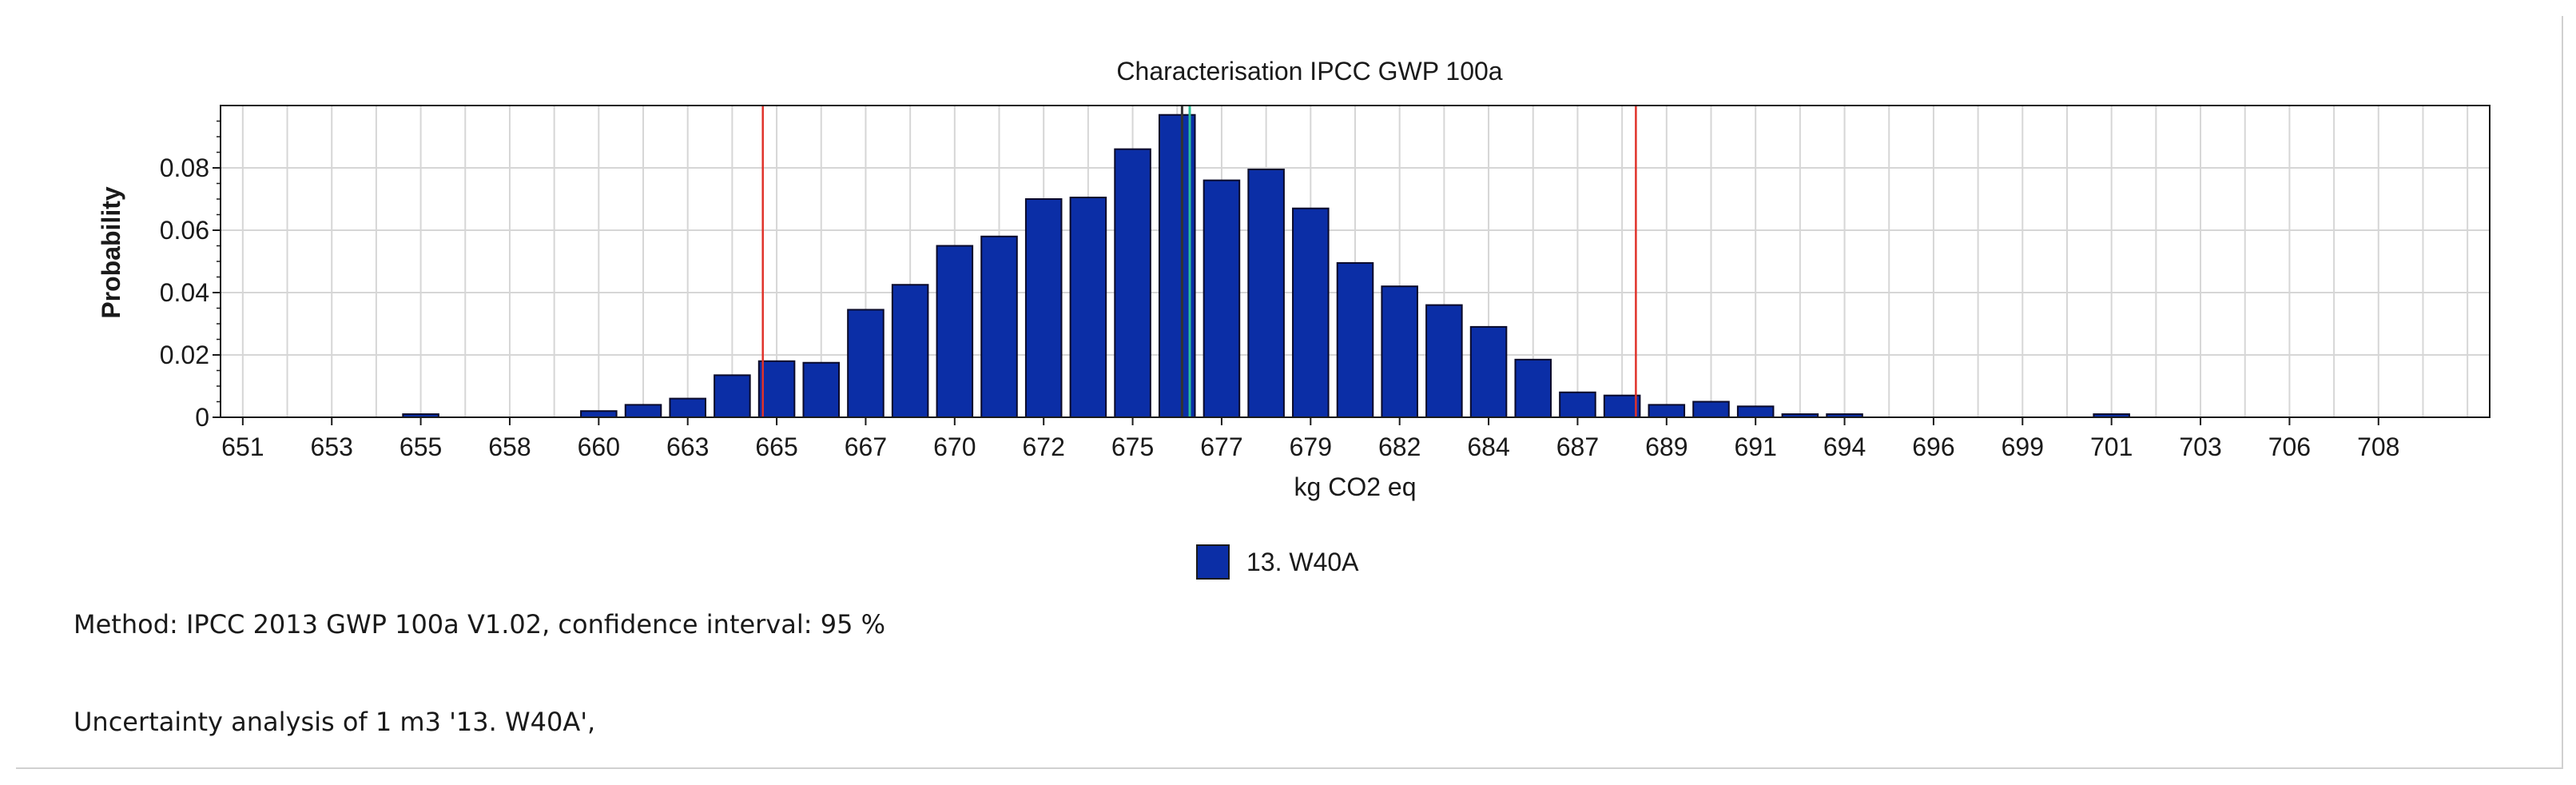 This screenshot has height=785, width=2576. I want to click on y-tick-label: 0.06, so click(184, 230).